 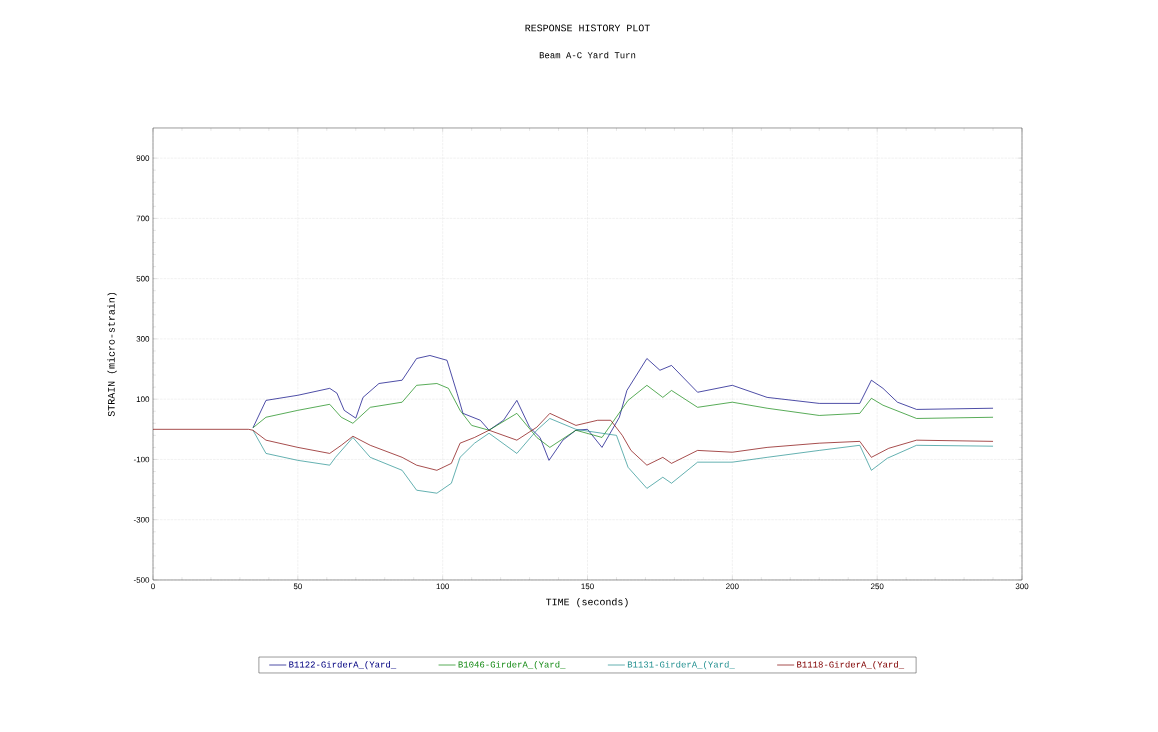 I want to click on legend-label: B1122-GirderA_(Yard_, so click(x=343, y=665).